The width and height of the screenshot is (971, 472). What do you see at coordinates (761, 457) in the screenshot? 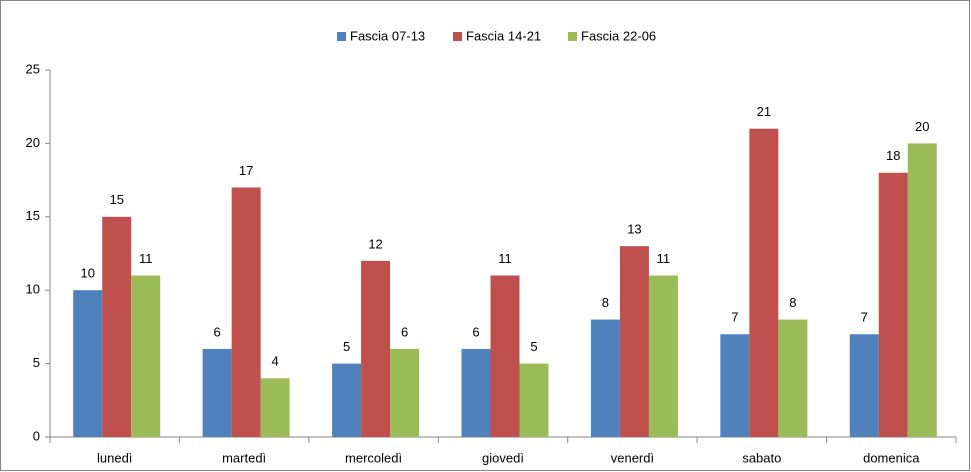
I see `x-tick-label: sabato` at bounding box center [761, 457].